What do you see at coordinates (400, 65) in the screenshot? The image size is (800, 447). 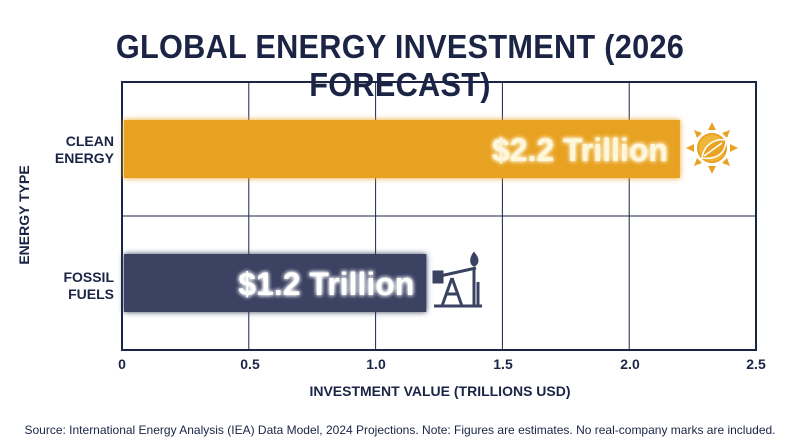 I see `chart-title: GLOBAL ENERGY INVESTMENT (2026 FORECAST)` at bounding box center [400, 65].